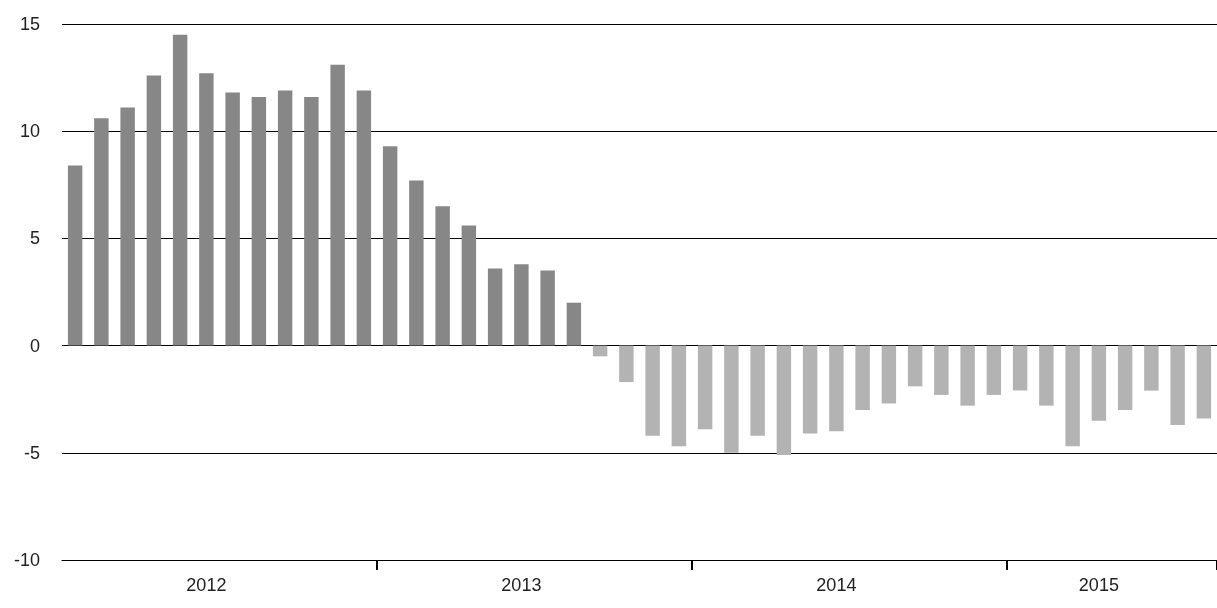 This screenshot has width=1217, height=608. Describe the element at coordinates (29, 131) in the screenshot. I see `y-tick-label: 10` at that location.